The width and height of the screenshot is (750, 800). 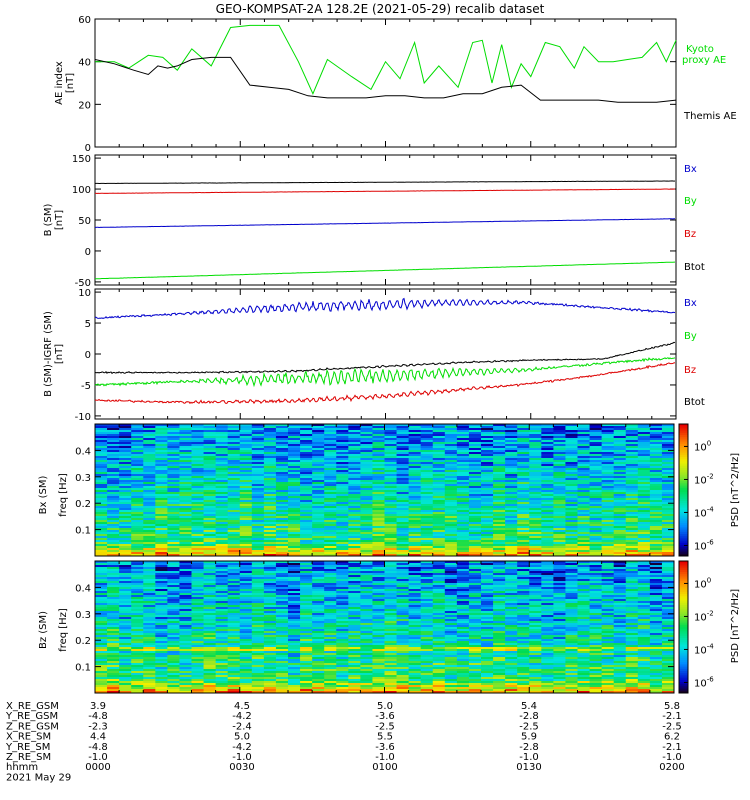 I want to click on igrf-yunit: [nT], so click(x=59, y=354).